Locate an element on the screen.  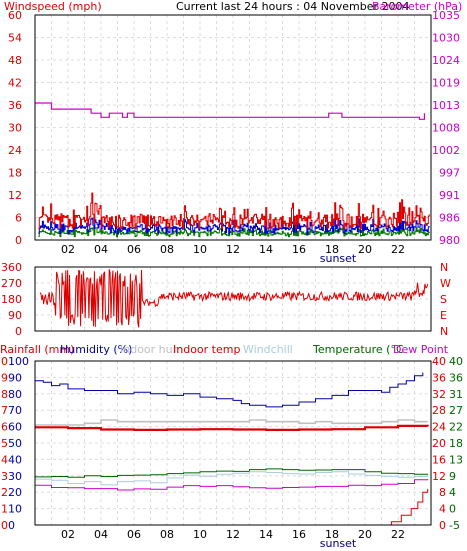
rainfall-tick-label: 6 is located at coordinates (4, 427).